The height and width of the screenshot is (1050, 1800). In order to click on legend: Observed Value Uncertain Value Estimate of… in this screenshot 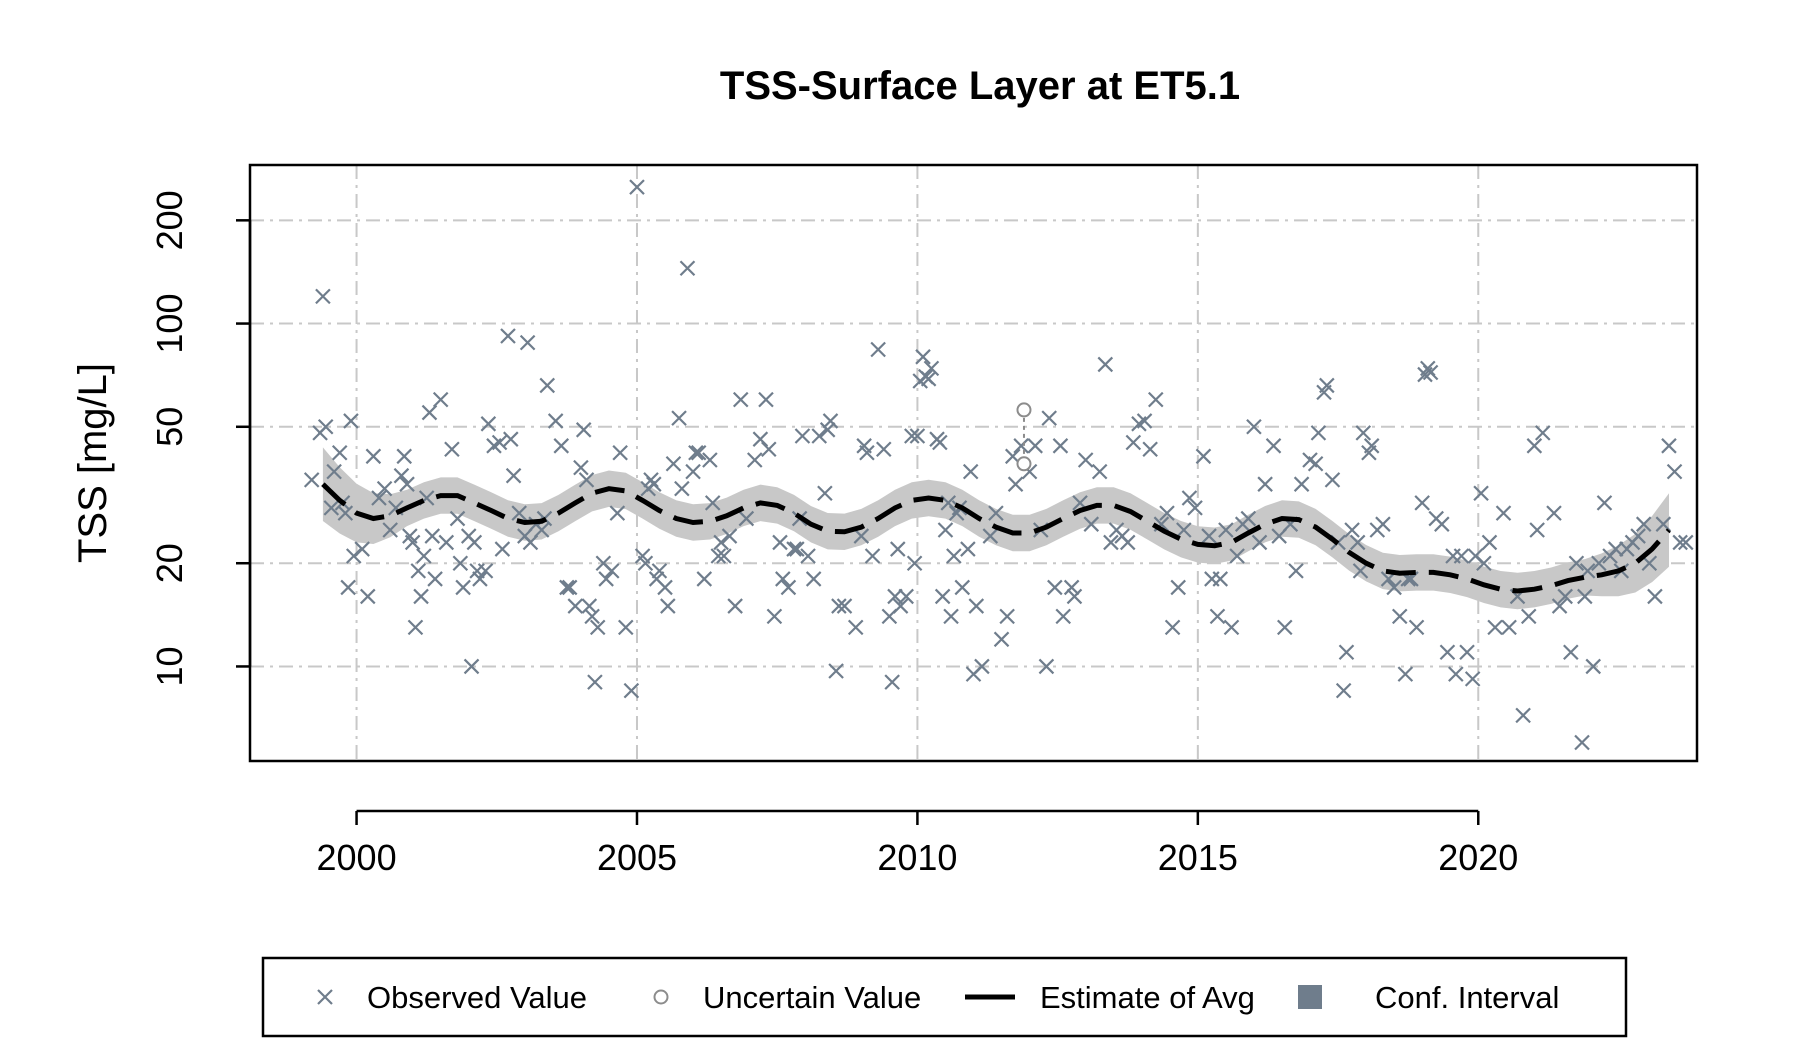, I will do `click(944, 997)`.